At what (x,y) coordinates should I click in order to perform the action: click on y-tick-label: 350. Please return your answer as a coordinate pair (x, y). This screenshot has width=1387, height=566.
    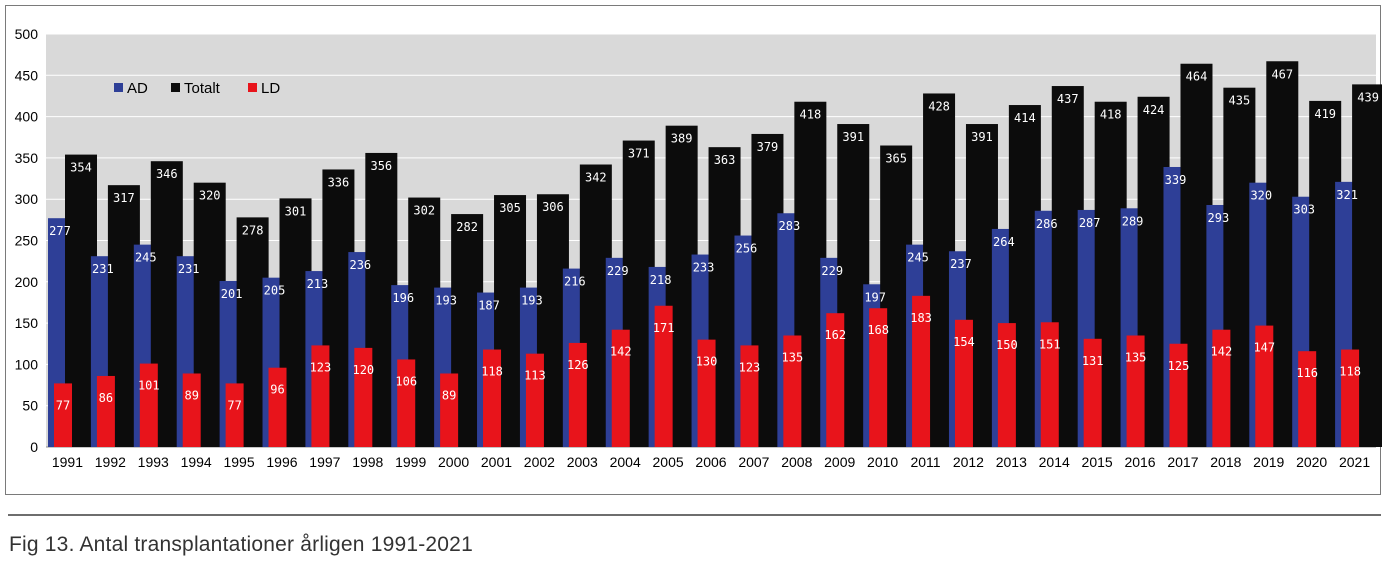
    Looking at the image, I should click on (27, 158).